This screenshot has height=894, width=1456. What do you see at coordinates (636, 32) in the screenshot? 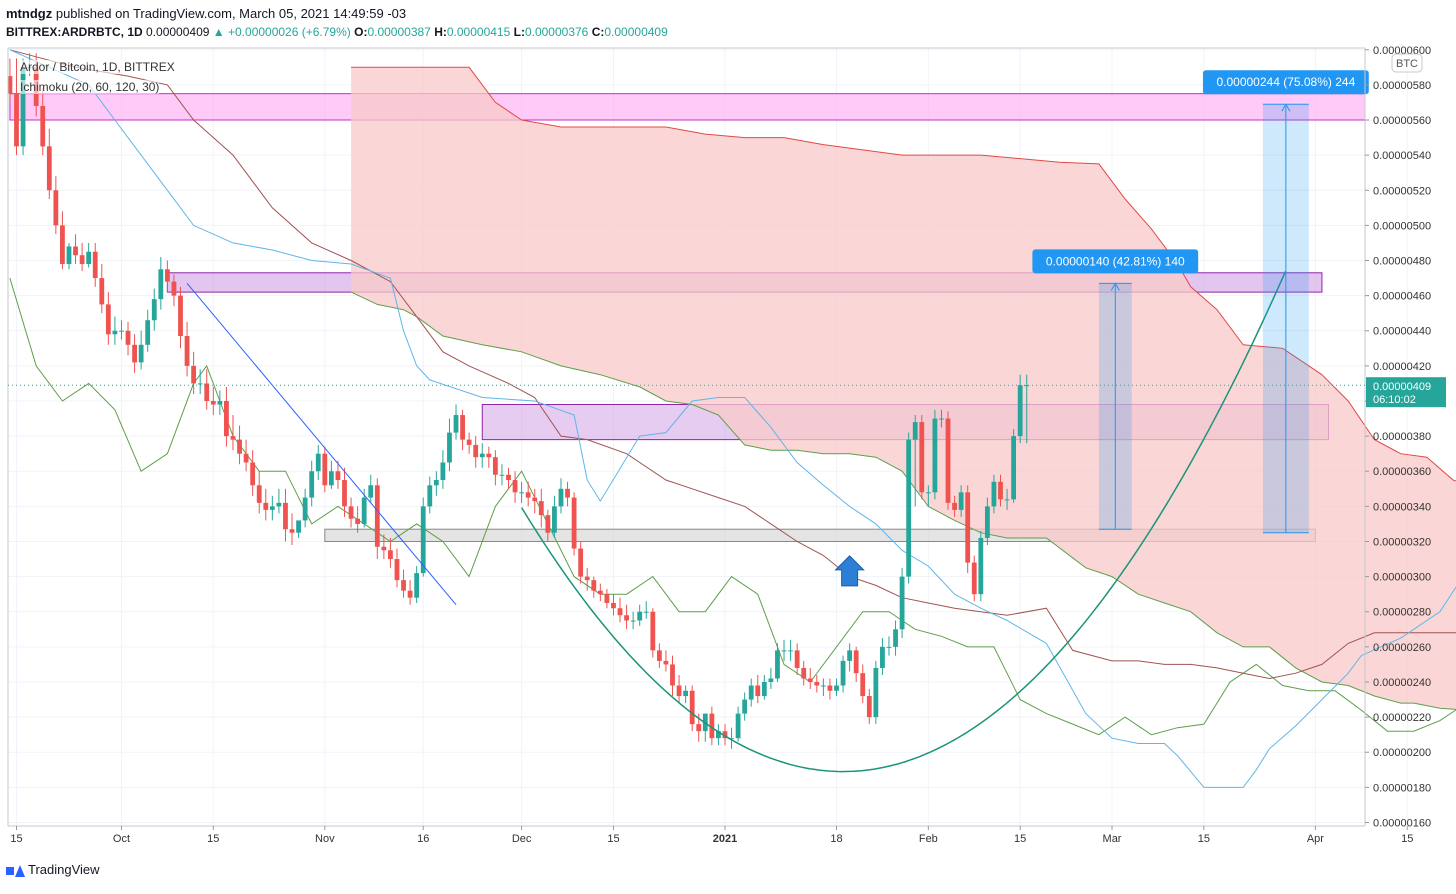
I see `close-value: 0.00000409` at bounding box center [636, 32].